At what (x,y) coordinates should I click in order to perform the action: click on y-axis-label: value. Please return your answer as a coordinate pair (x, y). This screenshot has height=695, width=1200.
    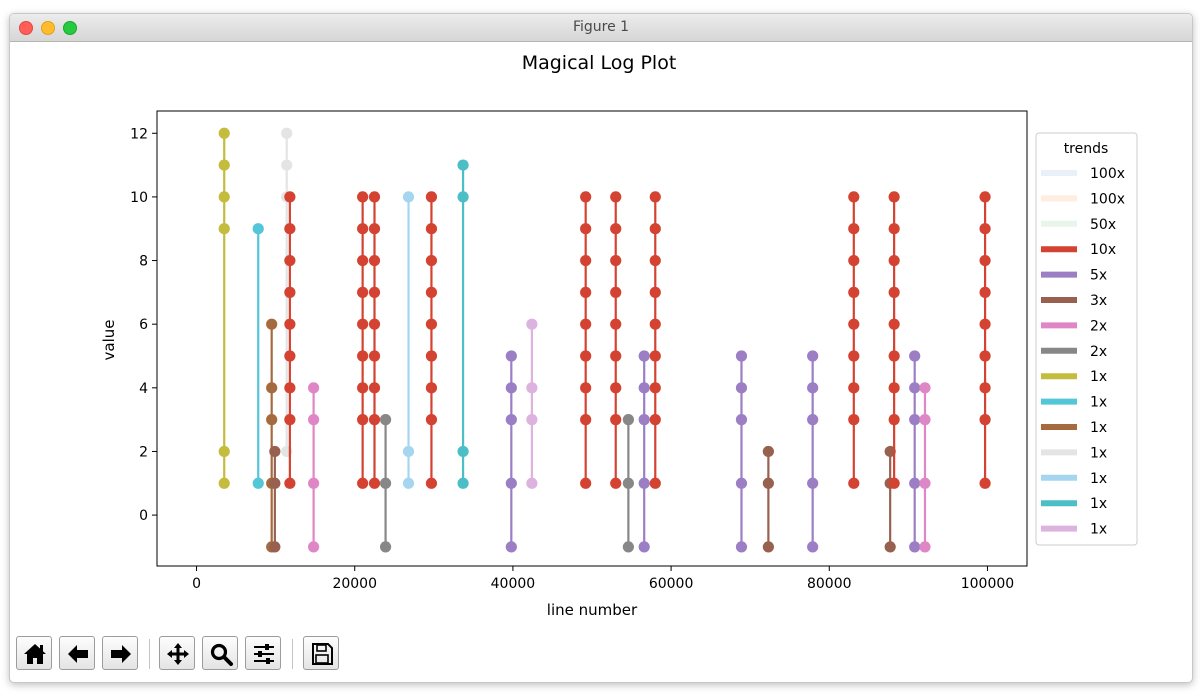
    Looking at the image, I should click on (109, 340).